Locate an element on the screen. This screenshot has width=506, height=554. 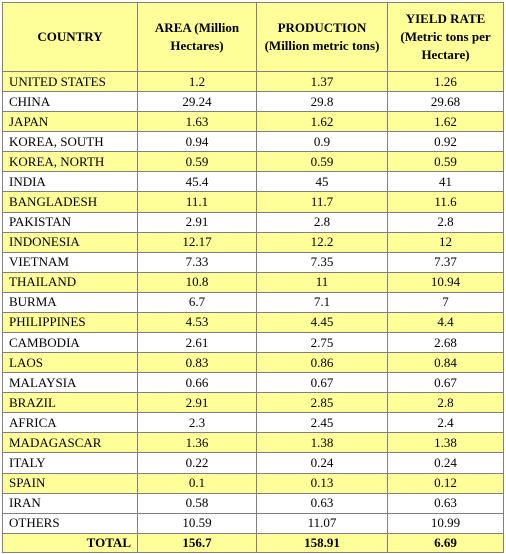
yield-cell: 10.99 is located at coordinates (445, 523).